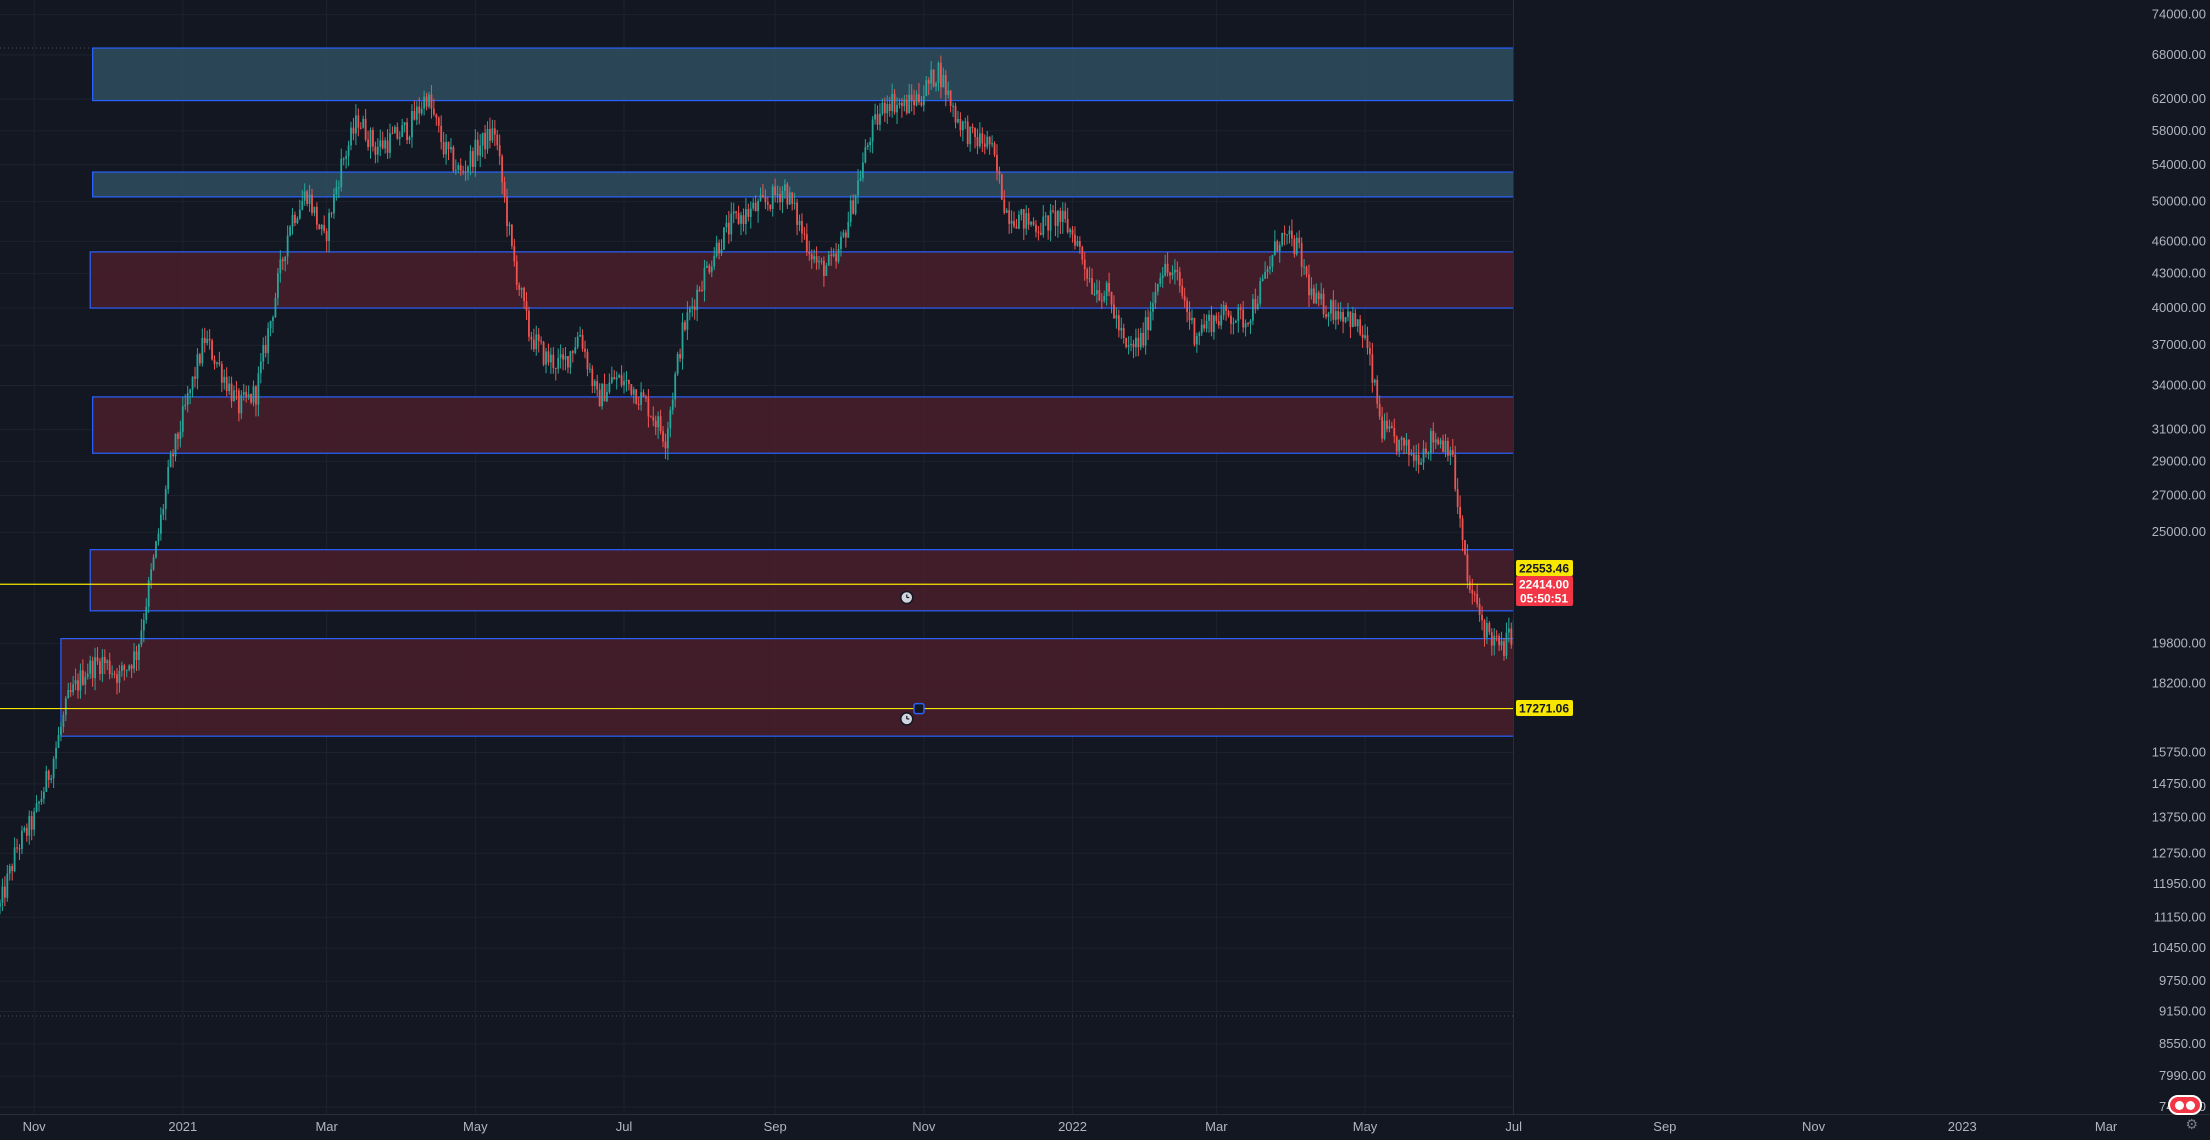  I want to click on y-tick-label: 29000.00, so click(2179, 460).